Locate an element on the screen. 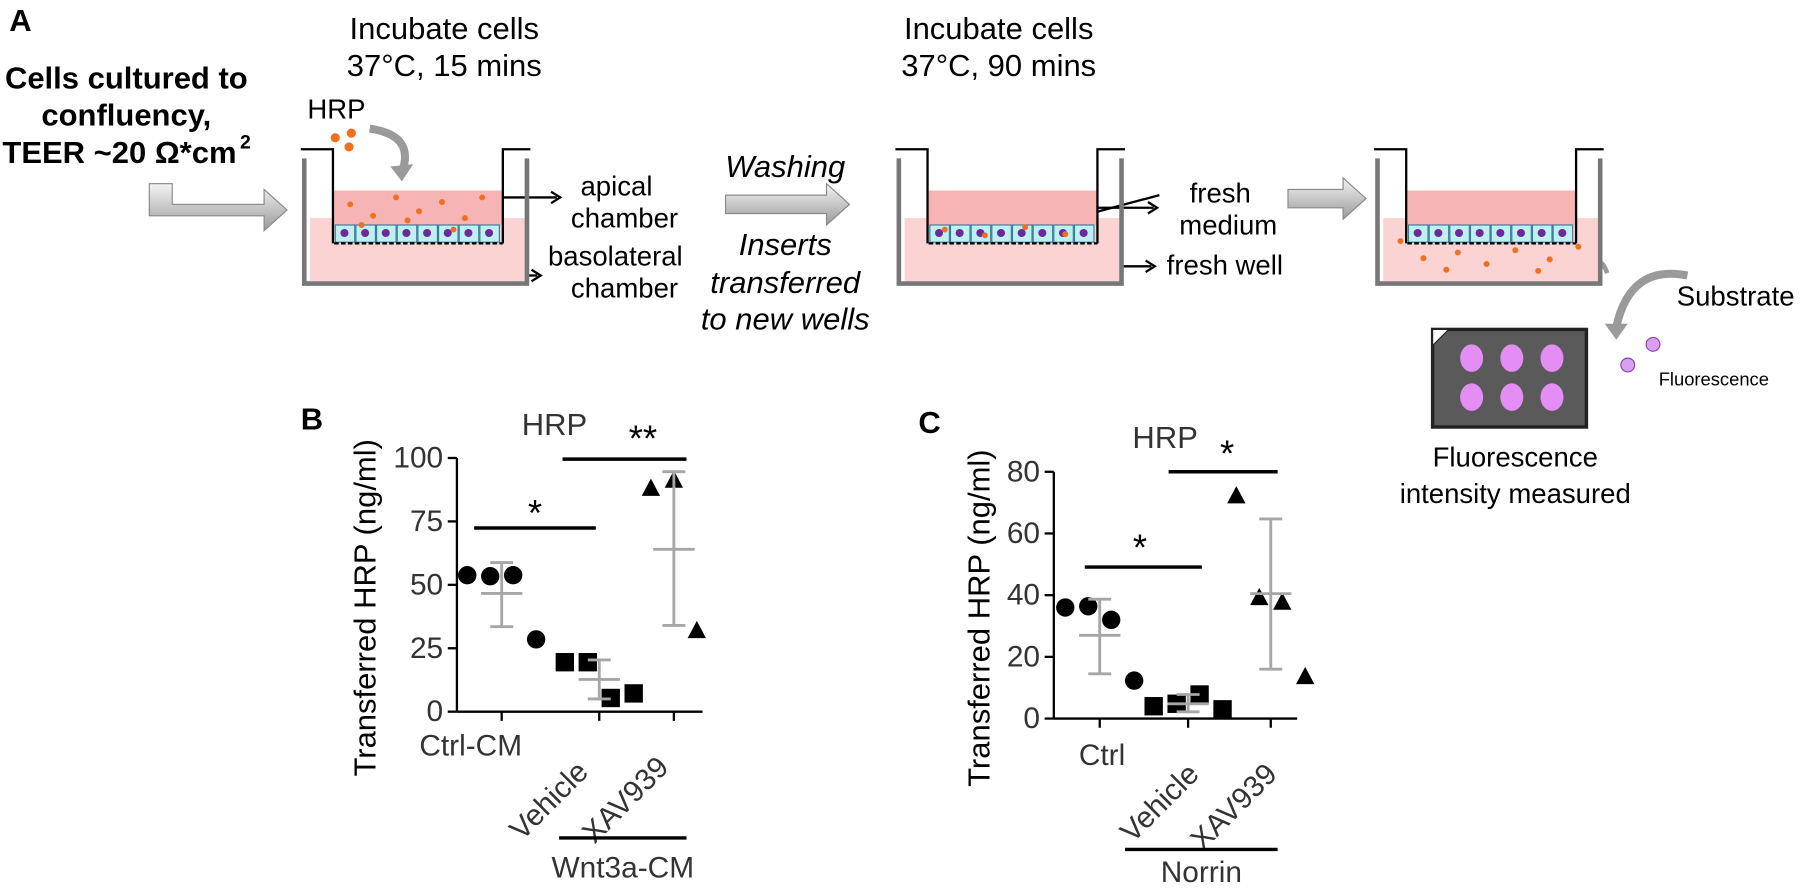 Image resolution: width=1800 pixels, height=890 pixels. y-tick-label: 75 is located at coordinates (426, 521).